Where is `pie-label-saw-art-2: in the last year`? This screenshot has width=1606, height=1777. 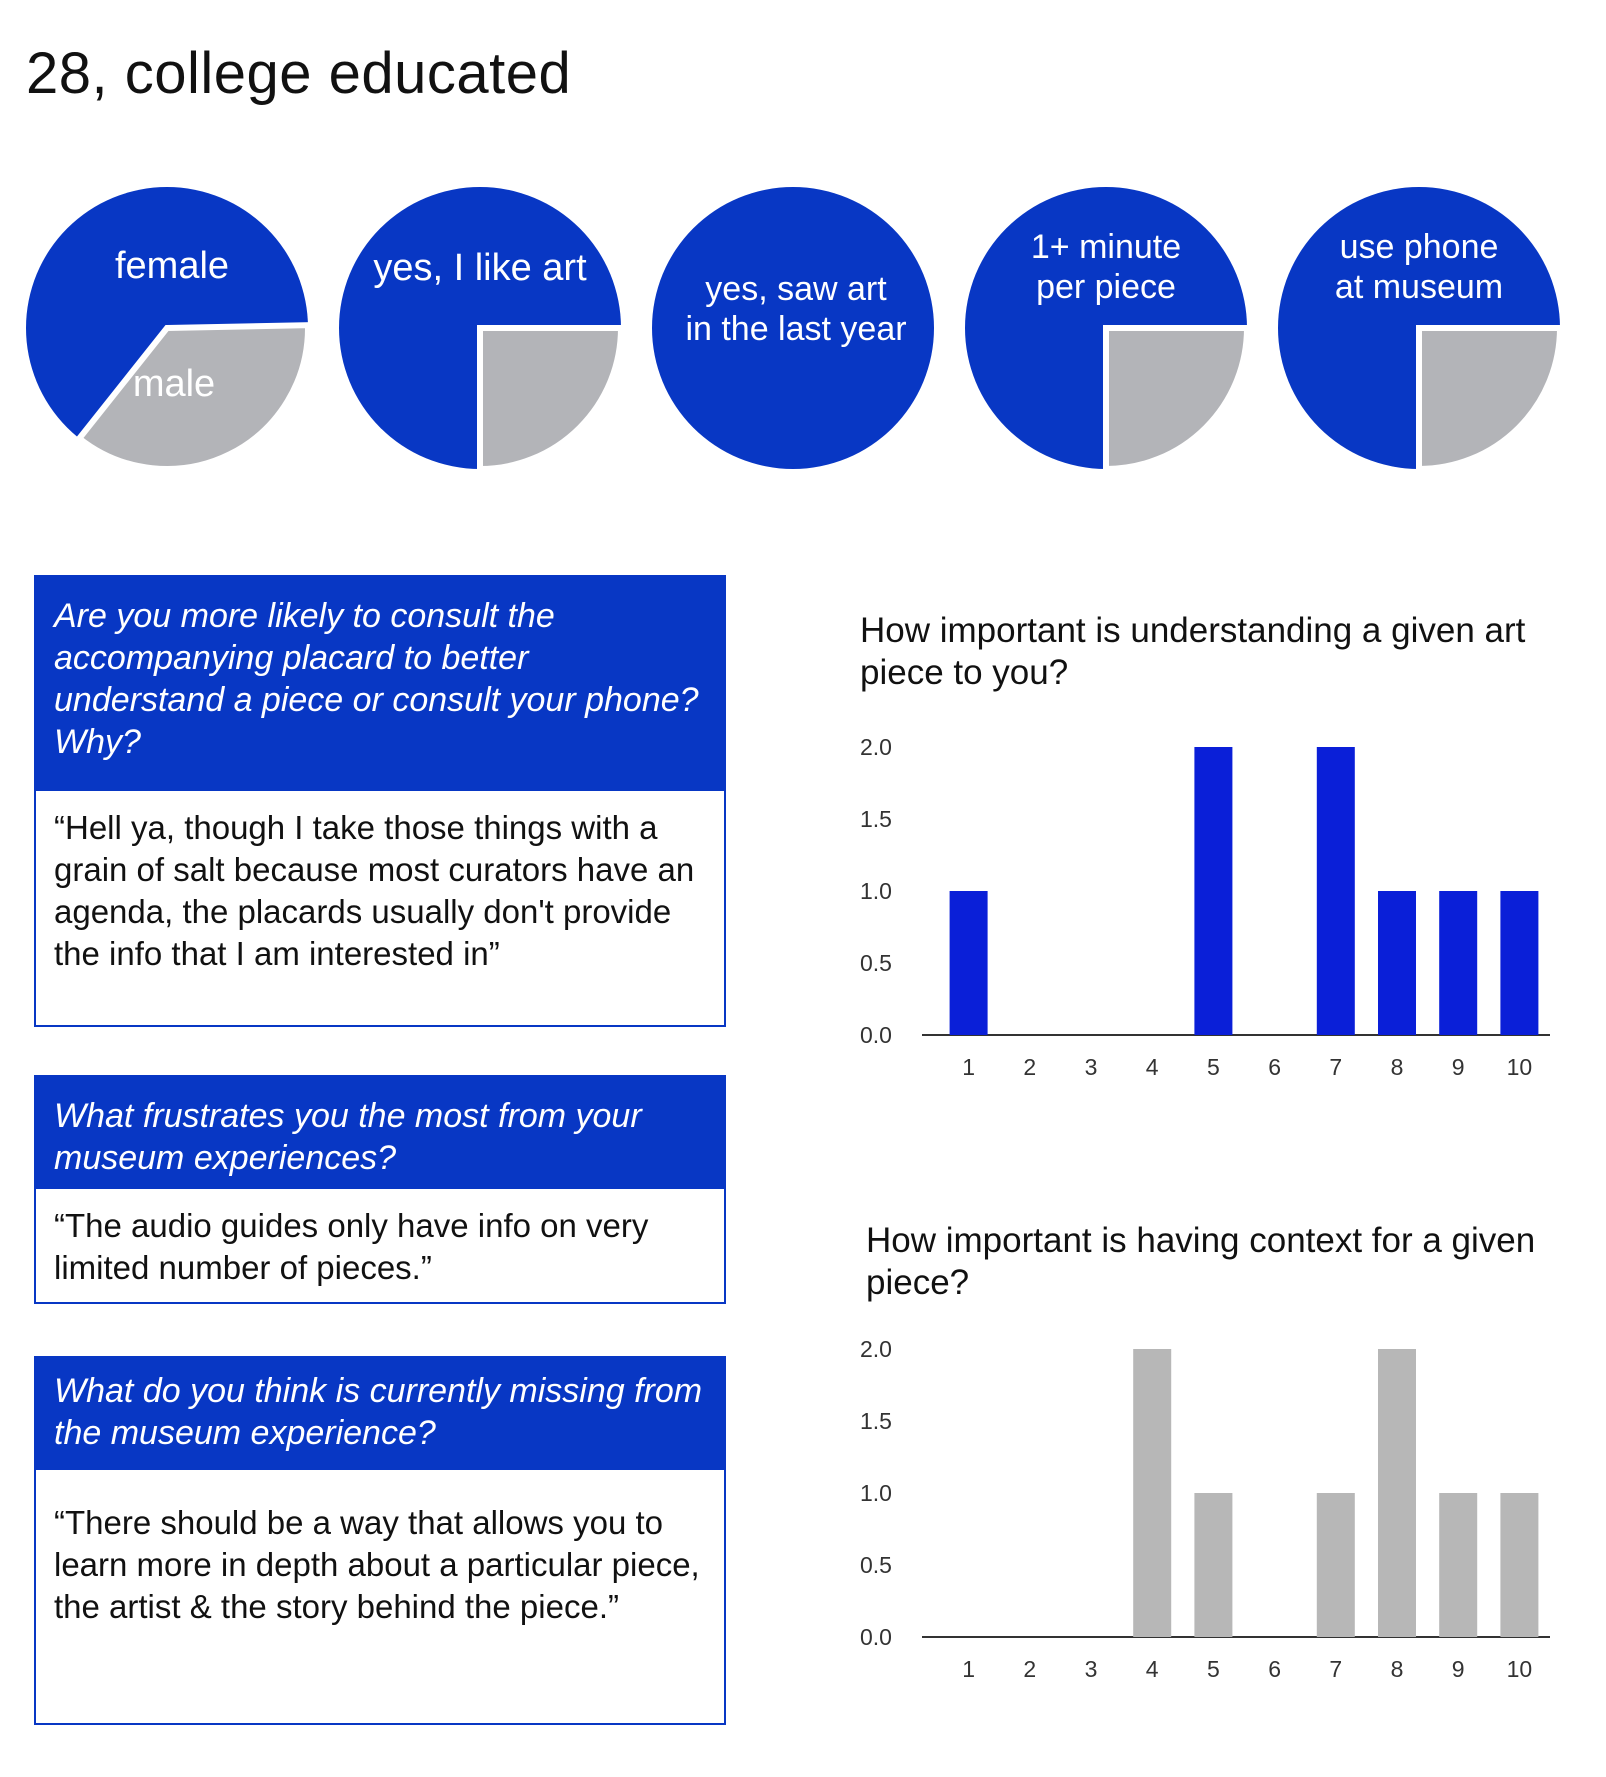 pie-label-saw-art-2: in the last year is located at coordinates (795, 329).